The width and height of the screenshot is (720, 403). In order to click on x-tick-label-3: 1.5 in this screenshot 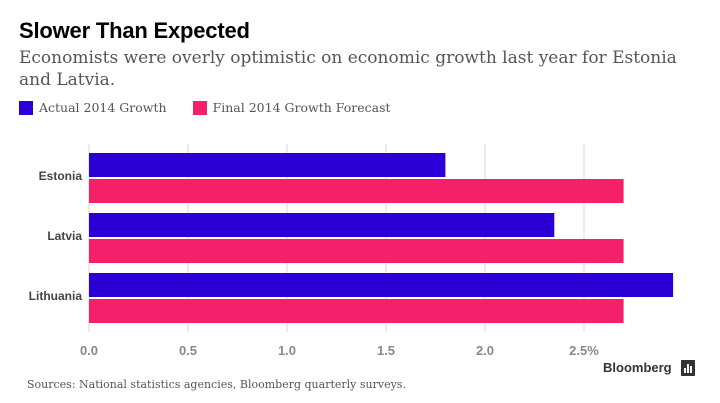, I will do `click(386, 350)`.